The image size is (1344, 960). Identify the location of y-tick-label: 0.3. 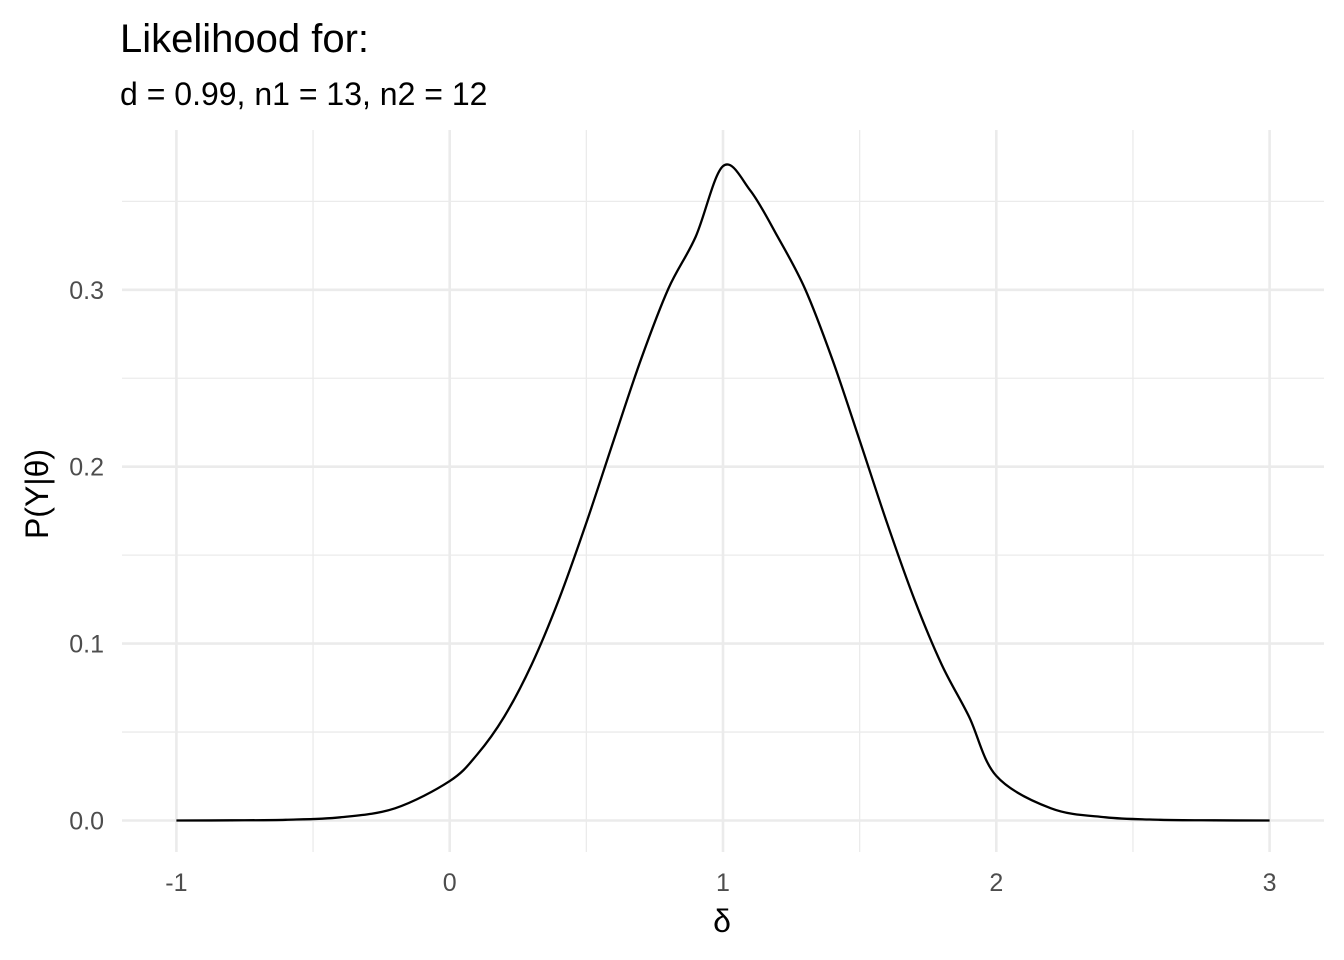
(86, 291).